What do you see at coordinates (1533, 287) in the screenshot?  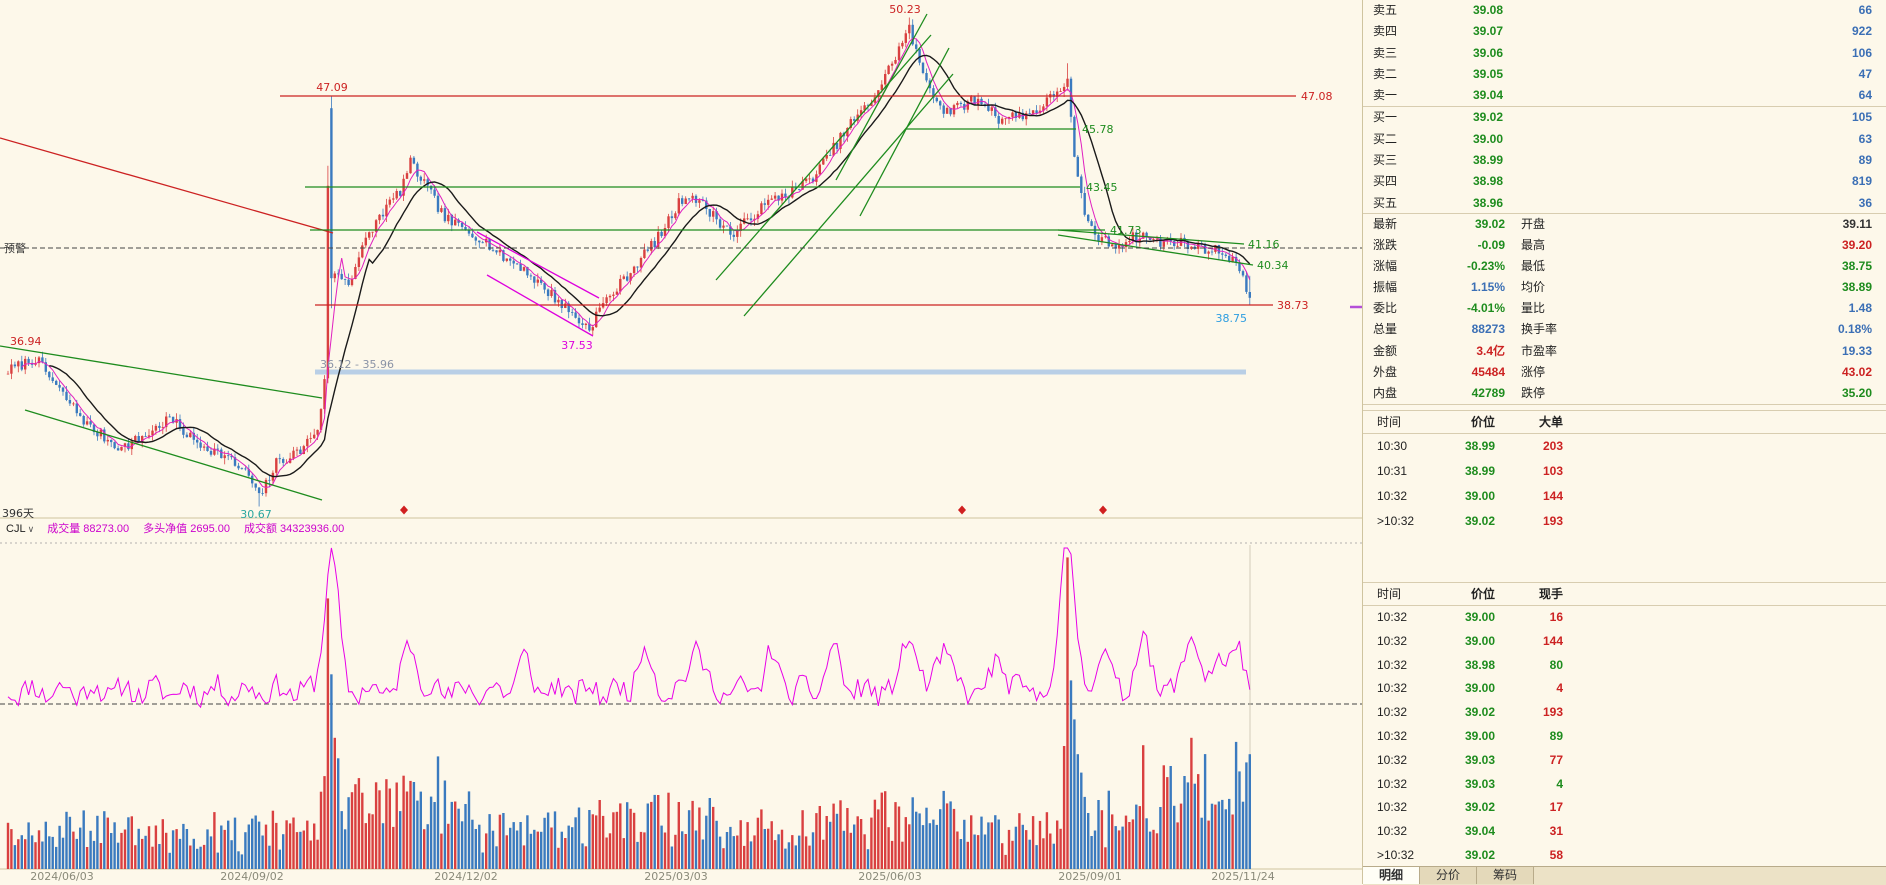 I see `stat-label: 均价` at bounding box center [1533, 287].